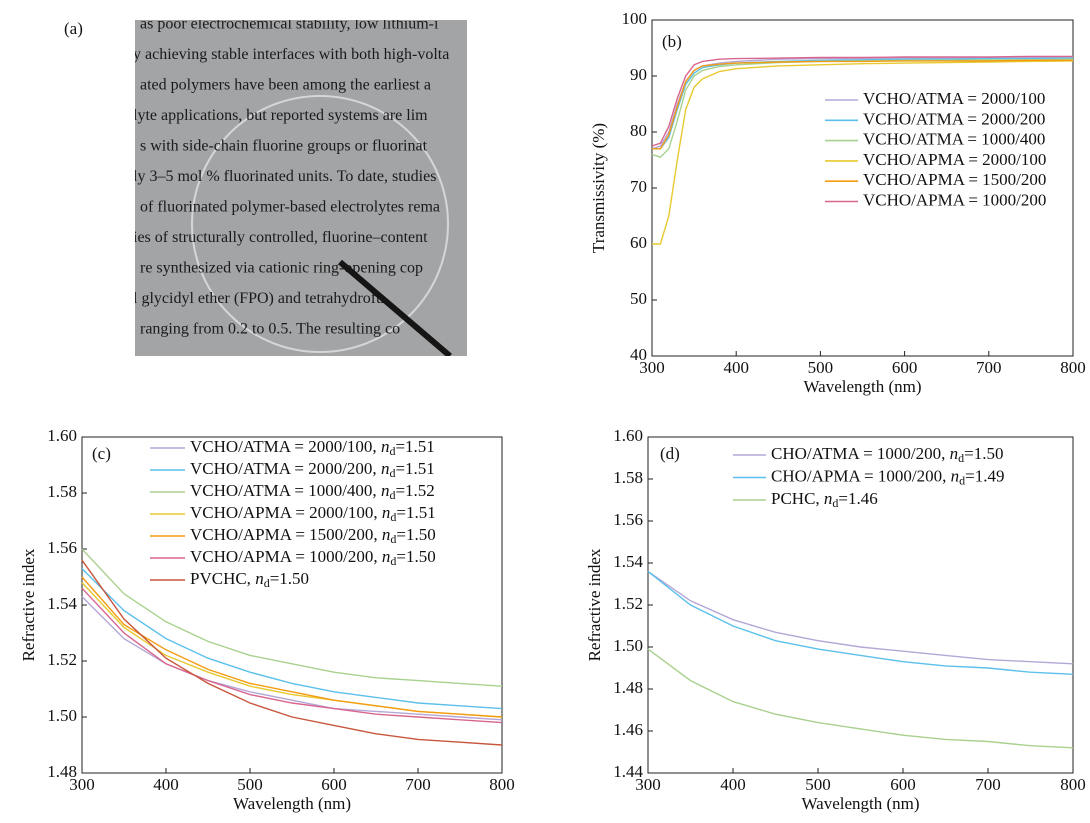  I want to click on legend-text-part: =1.52, so click(414, 490).